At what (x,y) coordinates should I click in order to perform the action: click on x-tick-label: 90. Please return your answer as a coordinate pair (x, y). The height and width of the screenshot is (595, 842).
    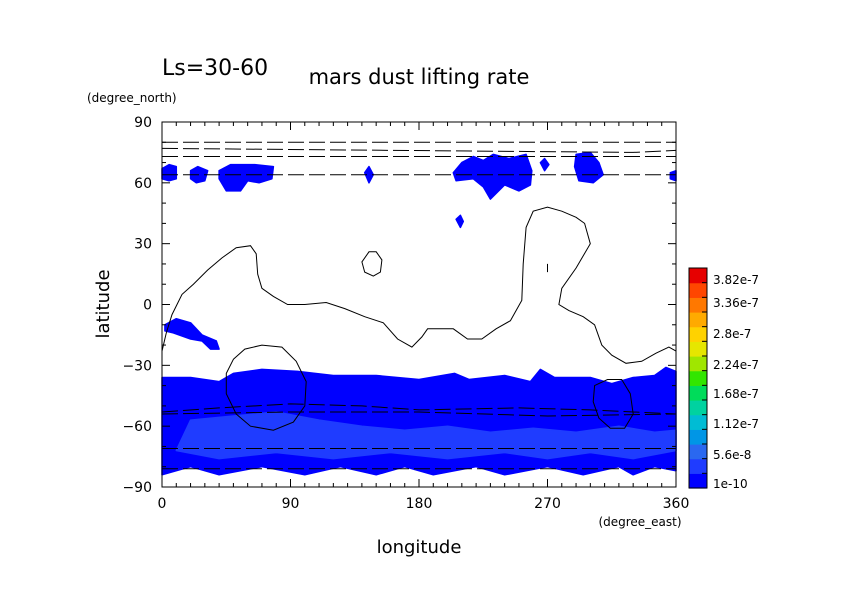
    Looking at the image, I should click on (291, 504).